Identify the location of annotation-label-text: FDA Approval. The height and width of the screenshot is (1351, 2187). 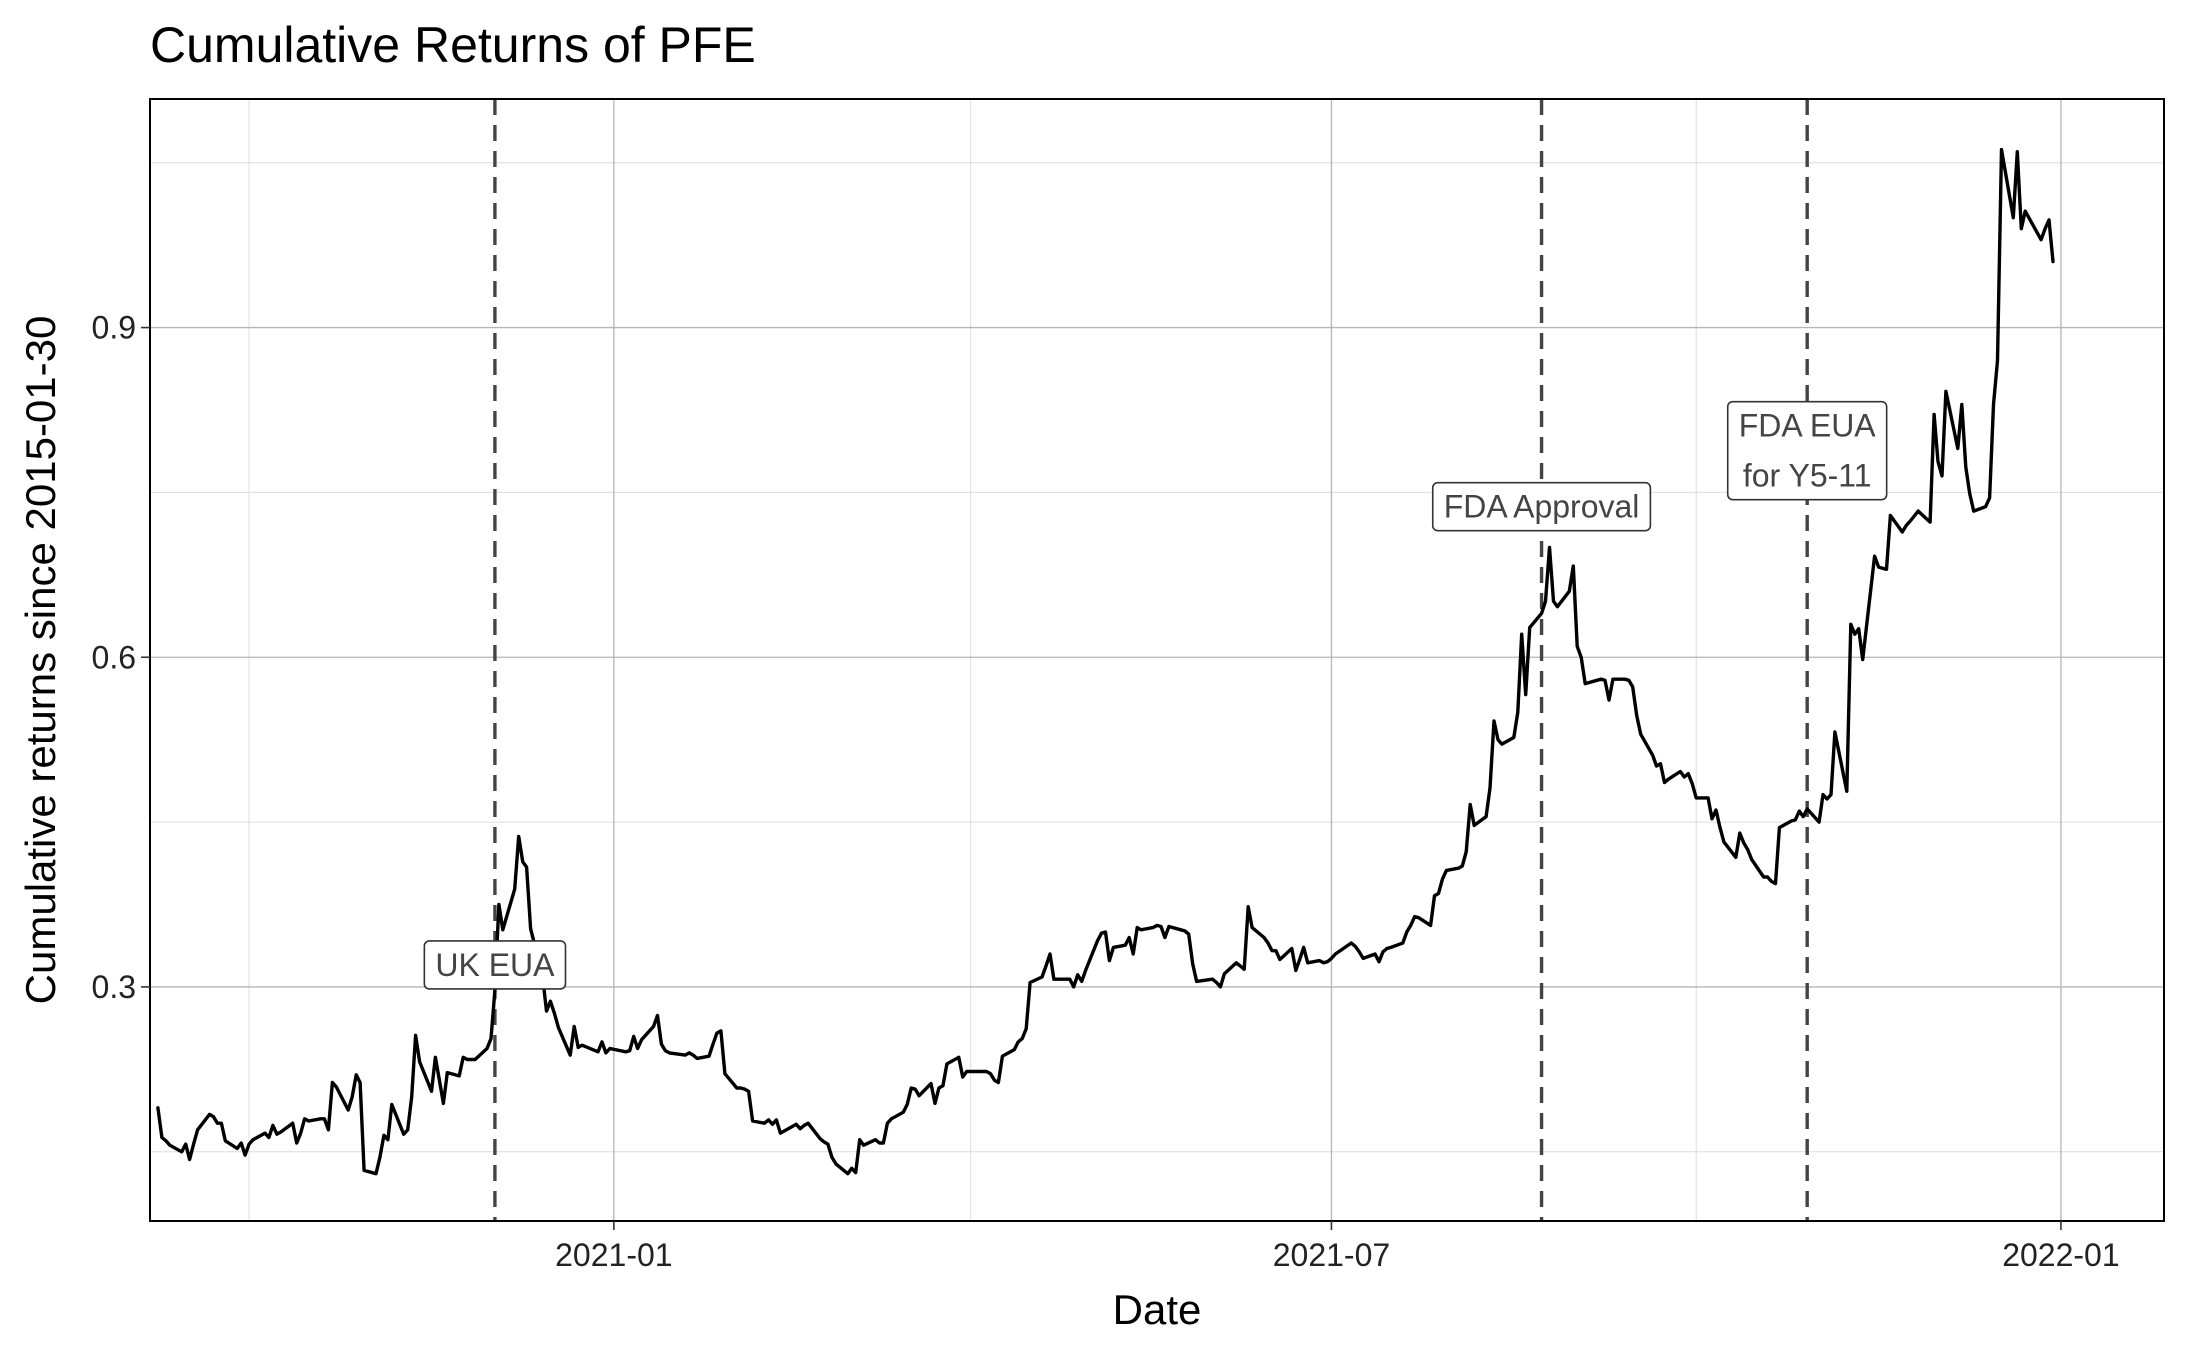
(1542, 507).